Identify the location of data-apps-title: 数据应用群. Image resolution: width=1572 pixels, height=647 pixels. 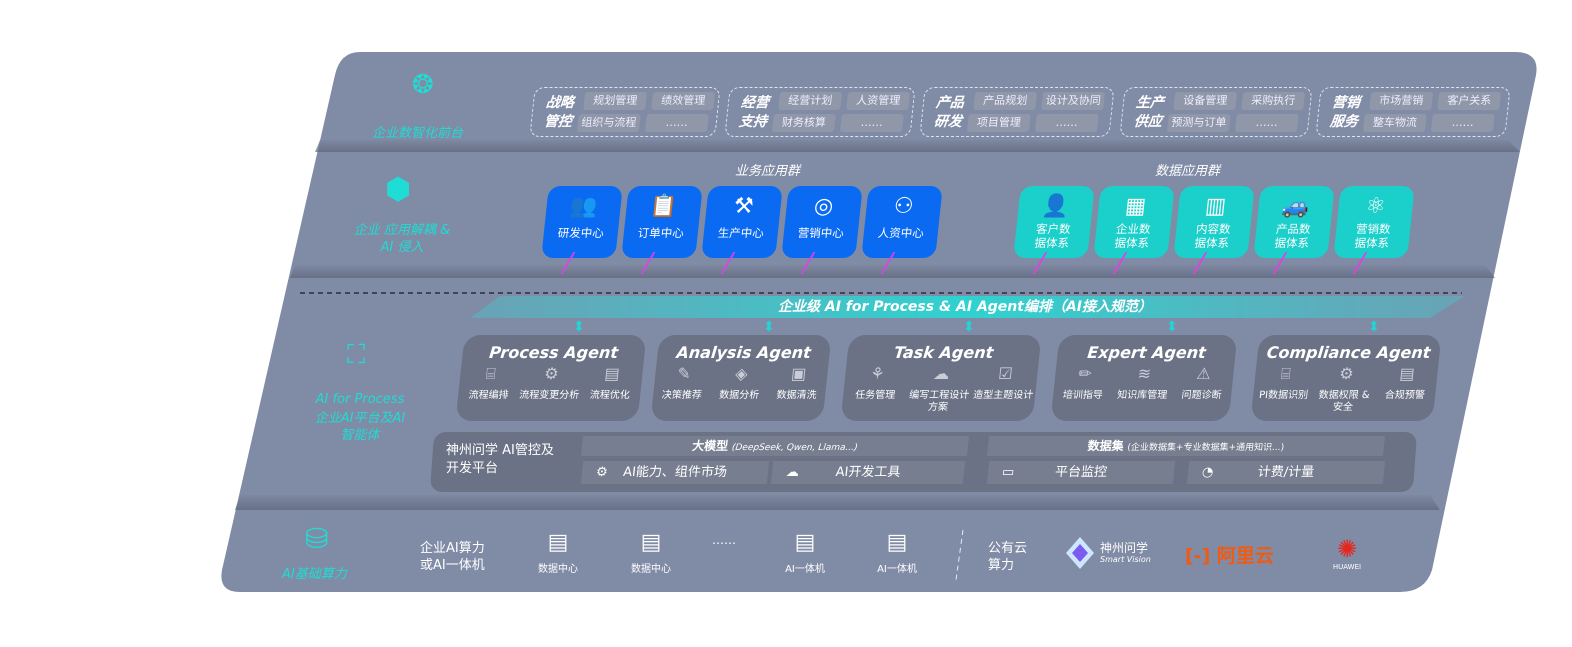
(1188, 171).